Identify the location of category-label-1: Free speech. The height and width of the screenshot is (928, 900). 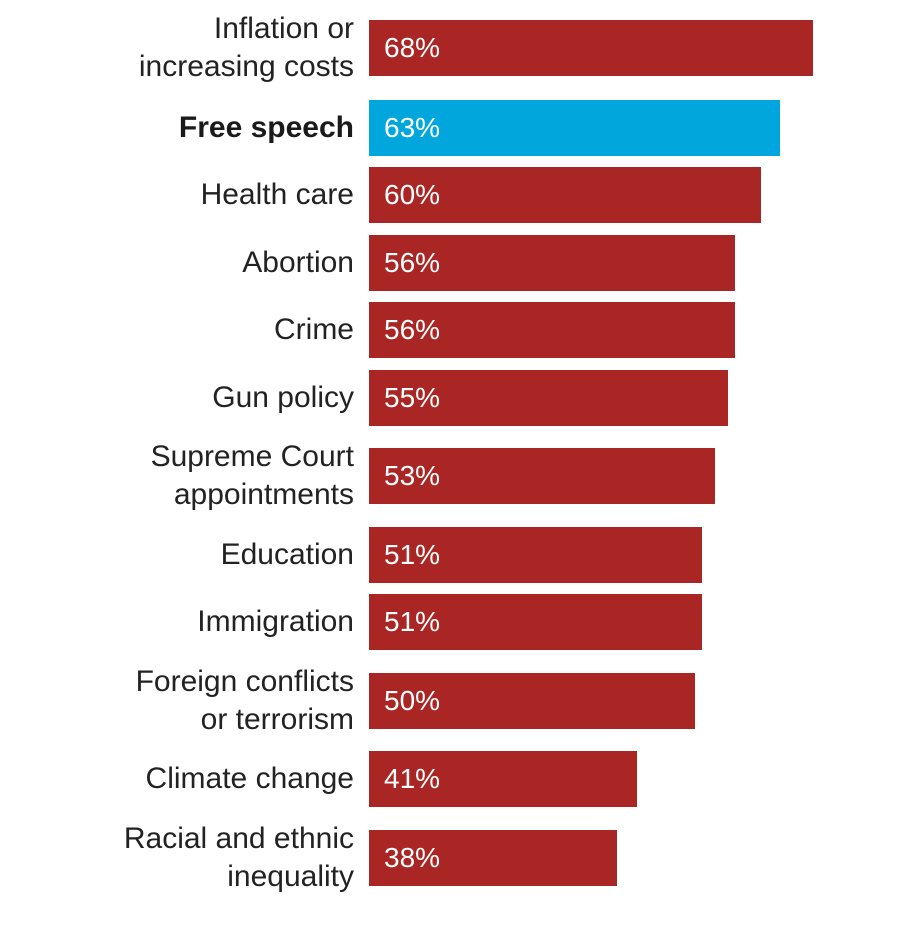
(266, 127).